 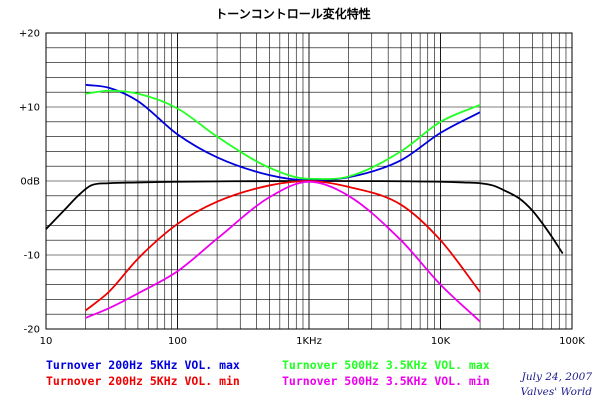 I want to click on legend-item-blue: Turnover 200Hz 5KHz VOL. max, so click(x=143, y=365).